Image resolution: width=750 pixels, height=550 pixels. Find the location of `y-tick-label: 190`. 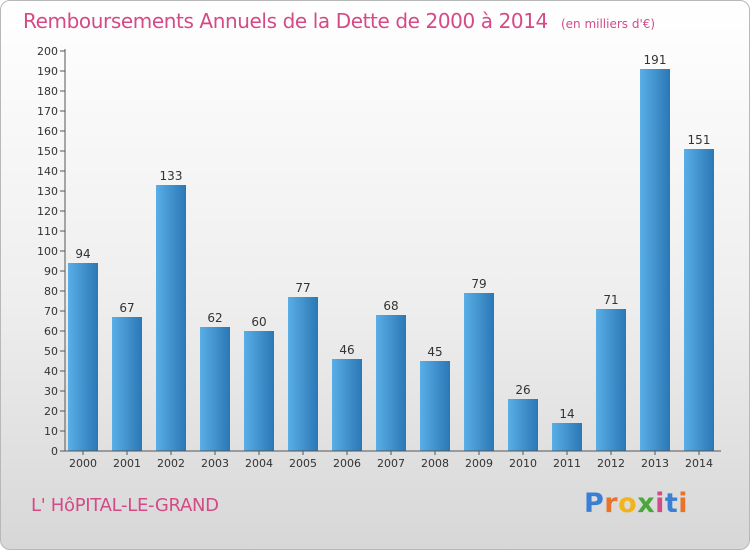

y-tick-label: 190 is located at coordinates (47, 71).